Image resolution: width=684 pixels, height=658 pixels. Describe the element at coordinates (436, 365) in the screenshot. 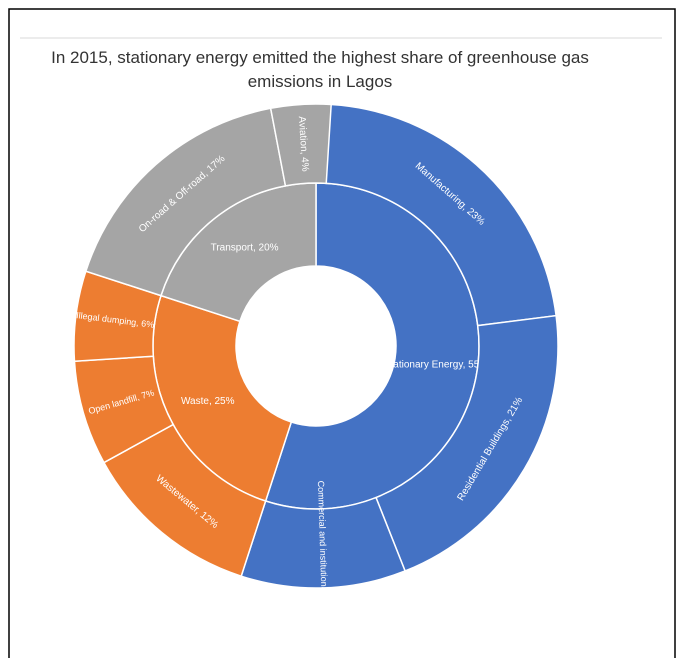

I see `inner-label: Stationary Energy, 55%` at that location.